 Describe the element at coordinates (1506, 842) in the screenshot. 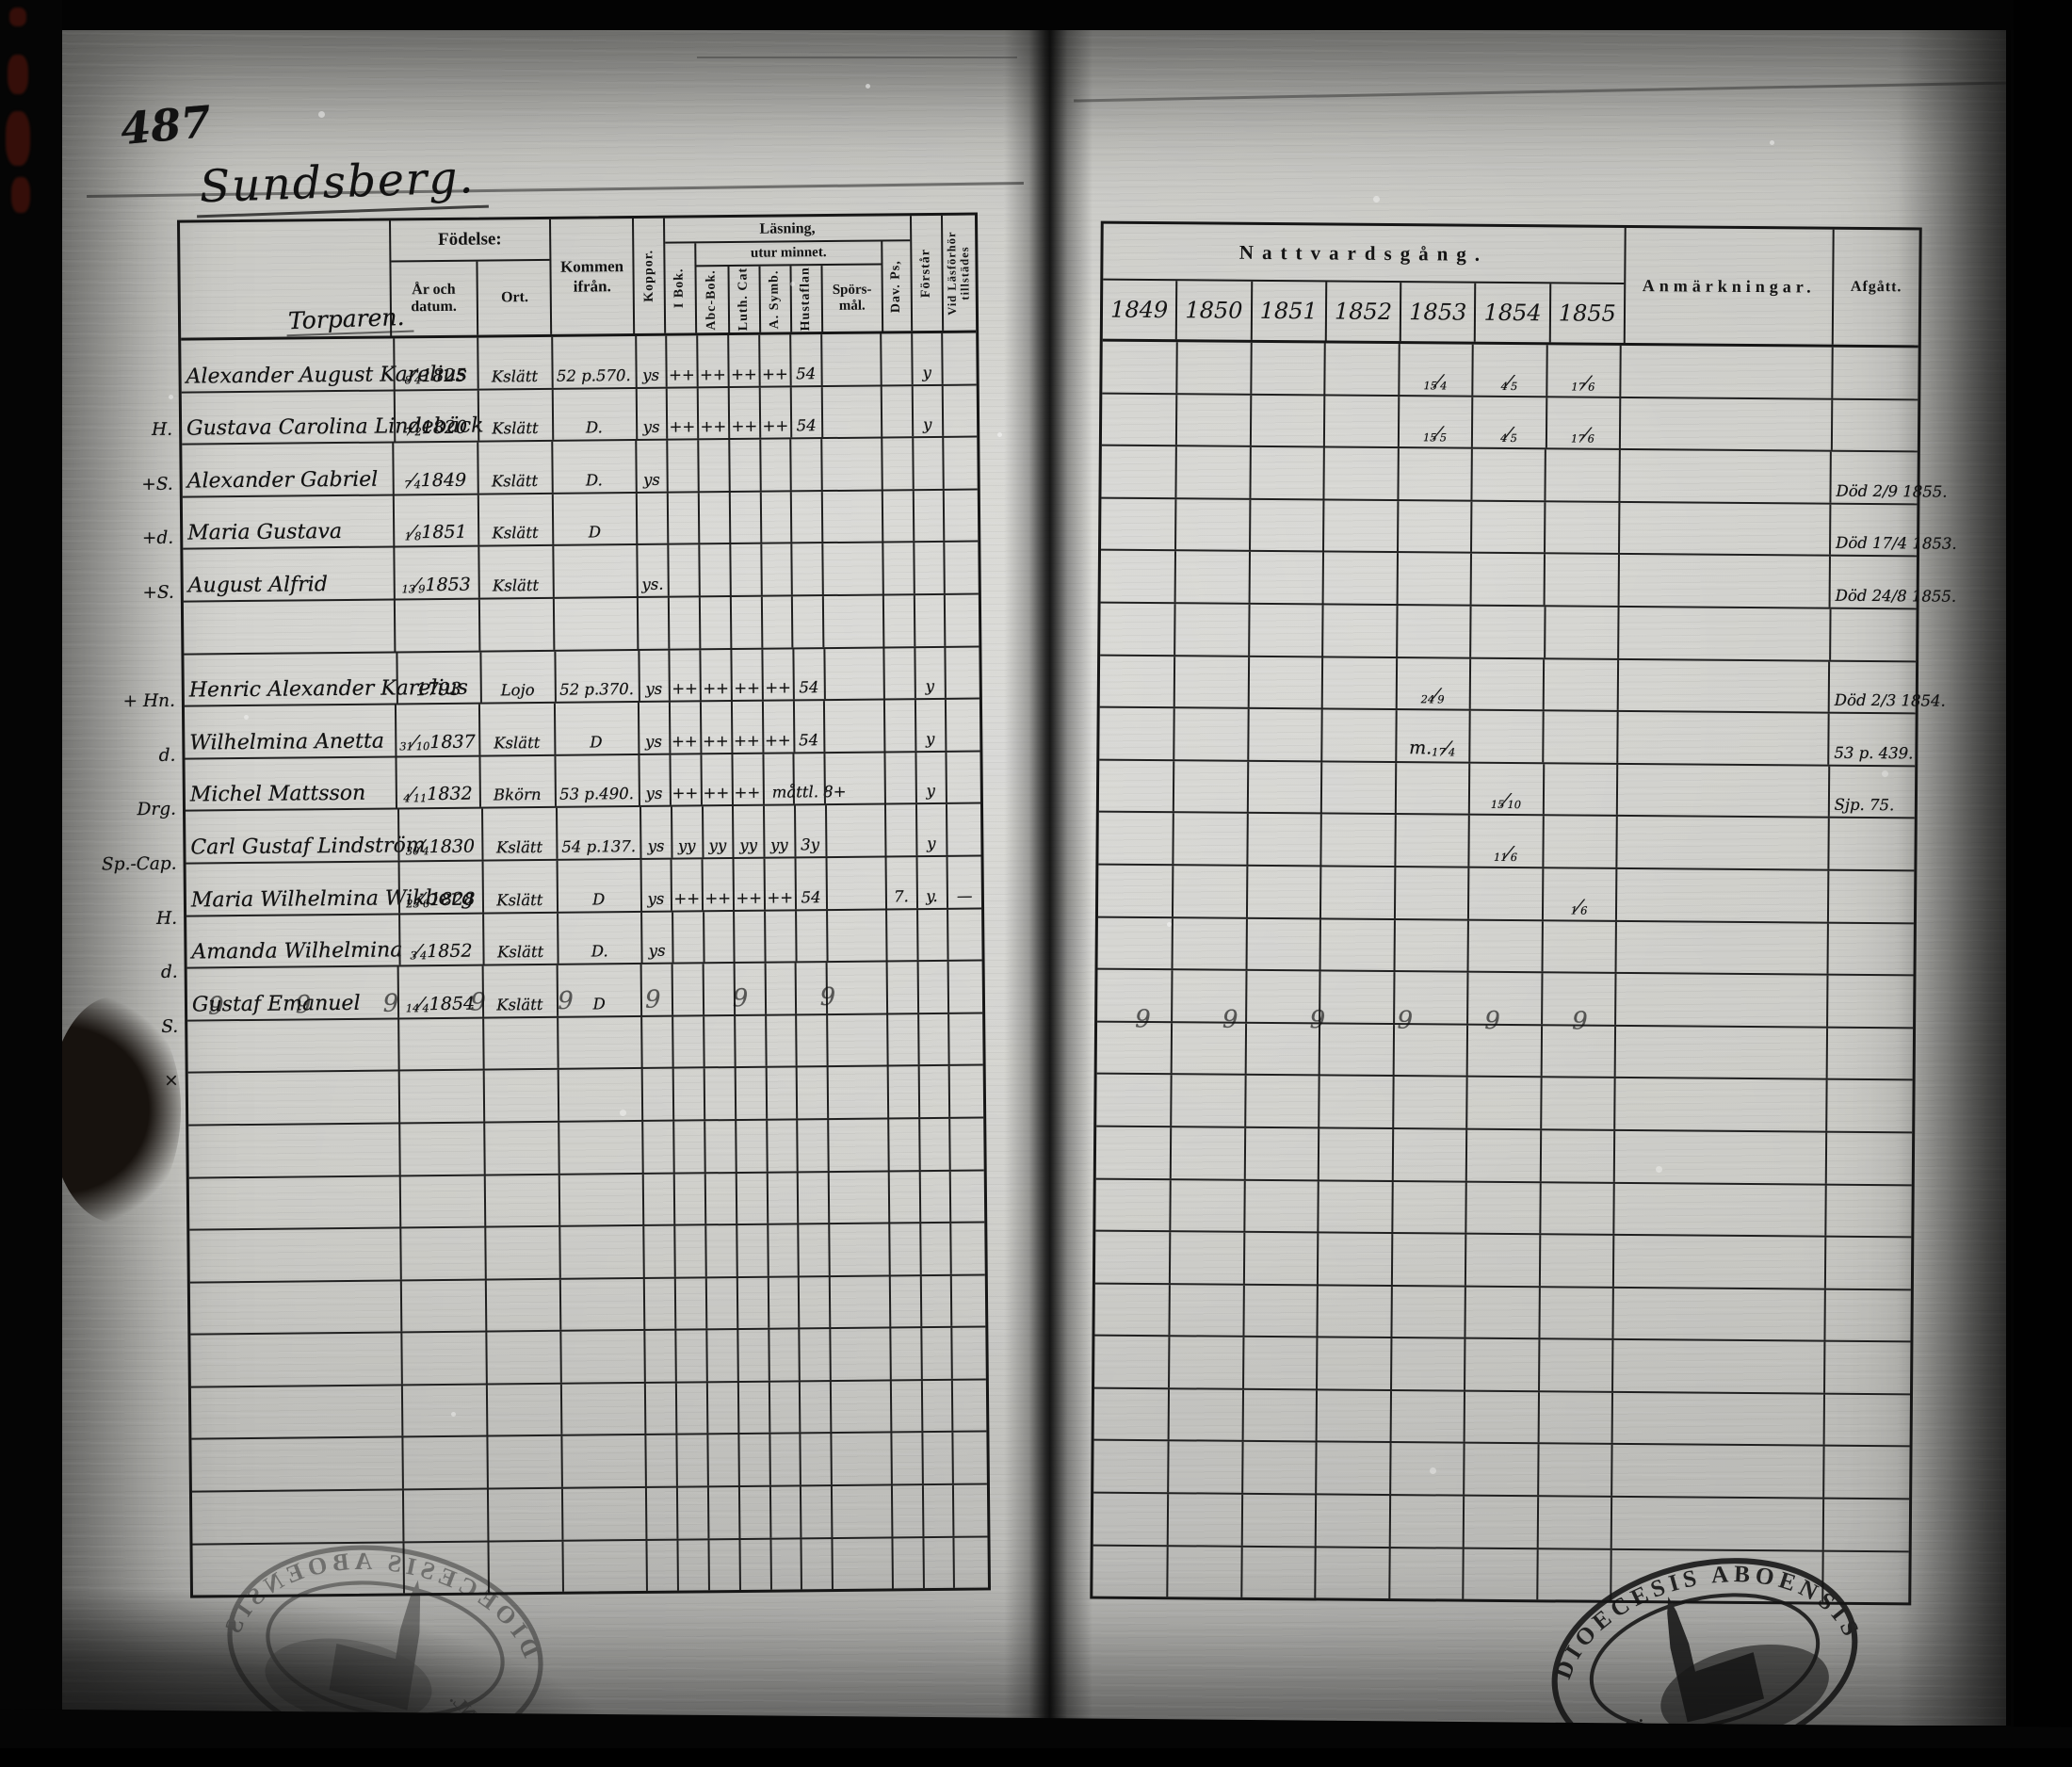

I see `right-table-row: 11 ⁄ 6` at that location.